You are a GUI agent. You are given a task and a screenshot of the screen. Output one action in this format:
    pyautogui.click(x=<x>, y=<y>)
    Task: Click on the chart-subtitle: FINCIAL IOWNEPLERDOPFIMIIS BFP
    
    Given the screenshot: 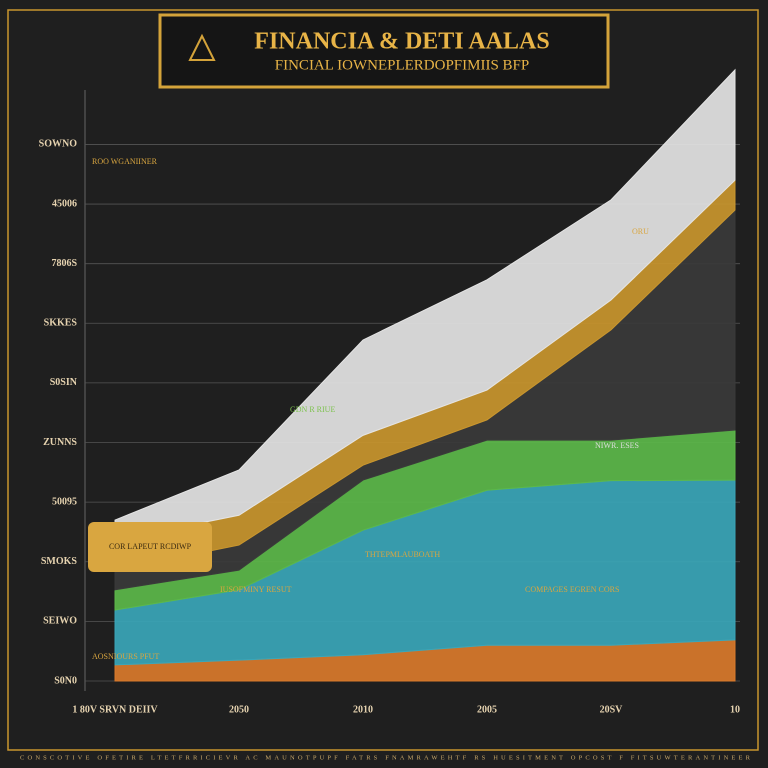 What is the action you would take?
    pyautogui.click(x=402, y=65)
    